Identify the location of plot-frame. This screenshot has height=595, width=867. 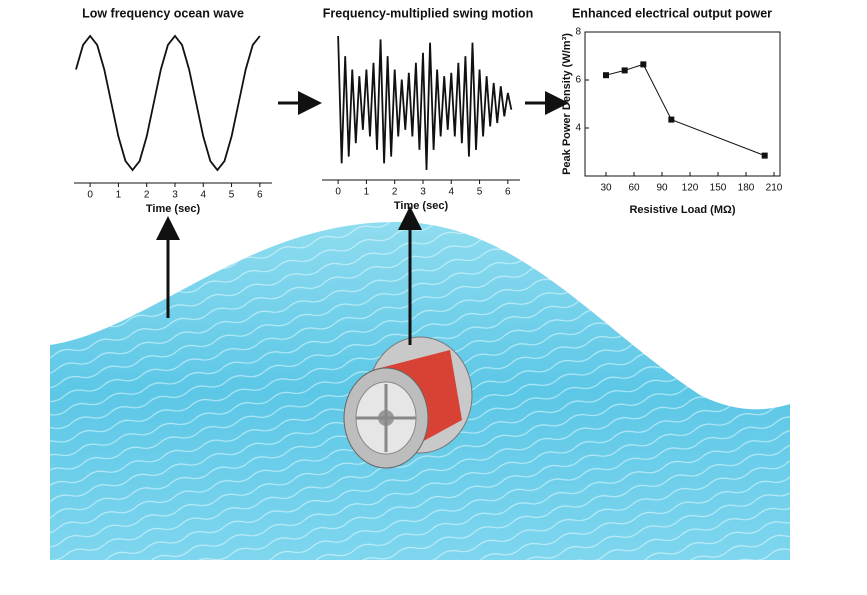
(682, 104).